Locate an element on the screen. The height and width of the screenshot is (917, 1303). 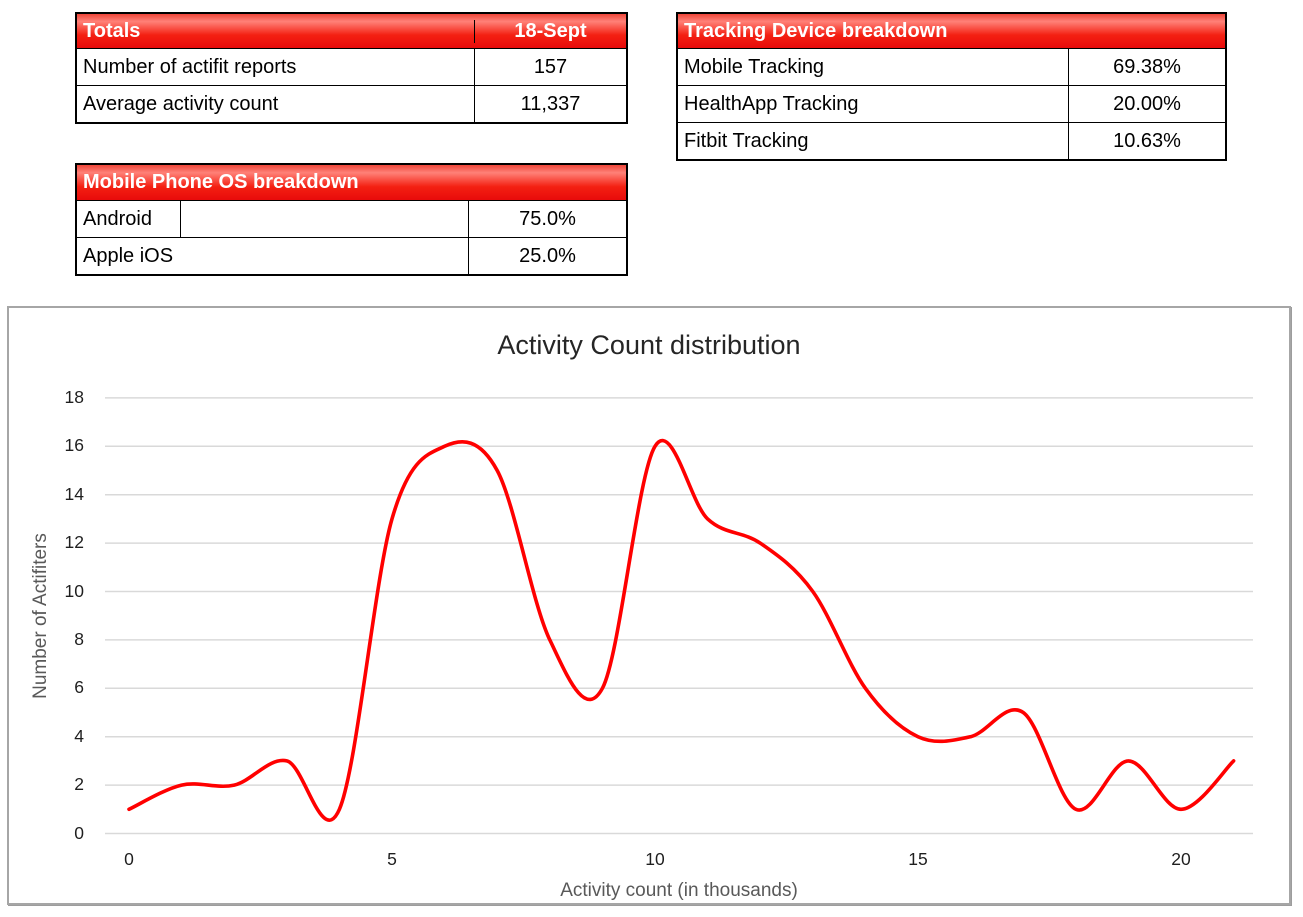
y-tick-label: 4 is located at coordinates (79, 735).